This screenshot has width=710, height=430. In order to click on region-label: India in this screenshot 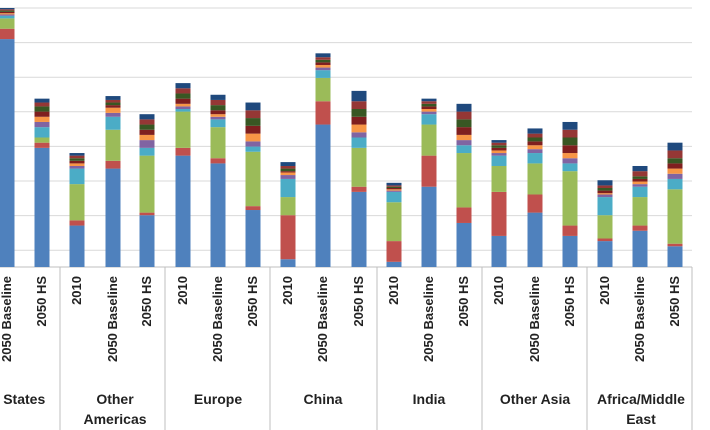, I will do `click(429, 399)`.